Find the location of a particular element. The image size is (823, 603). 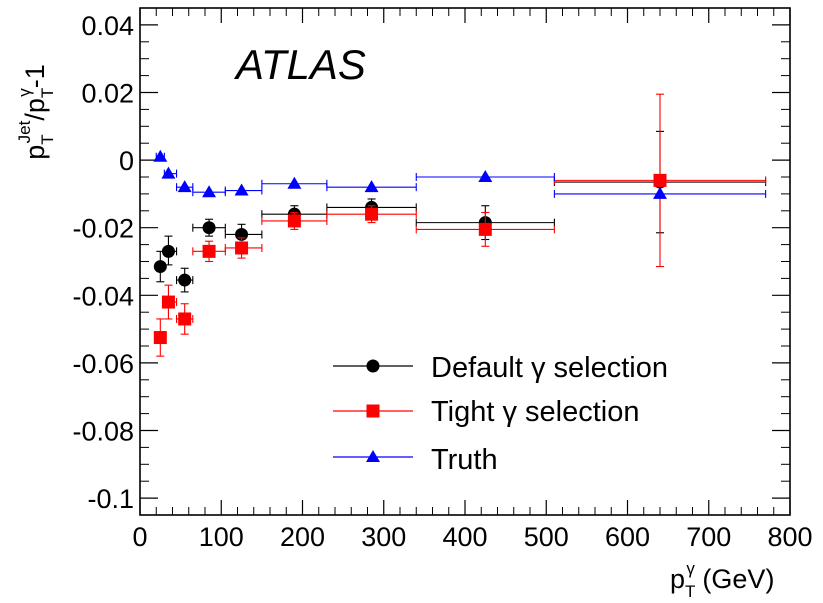

y-axis-title-sub2: T is located at coordinates (47, 93).